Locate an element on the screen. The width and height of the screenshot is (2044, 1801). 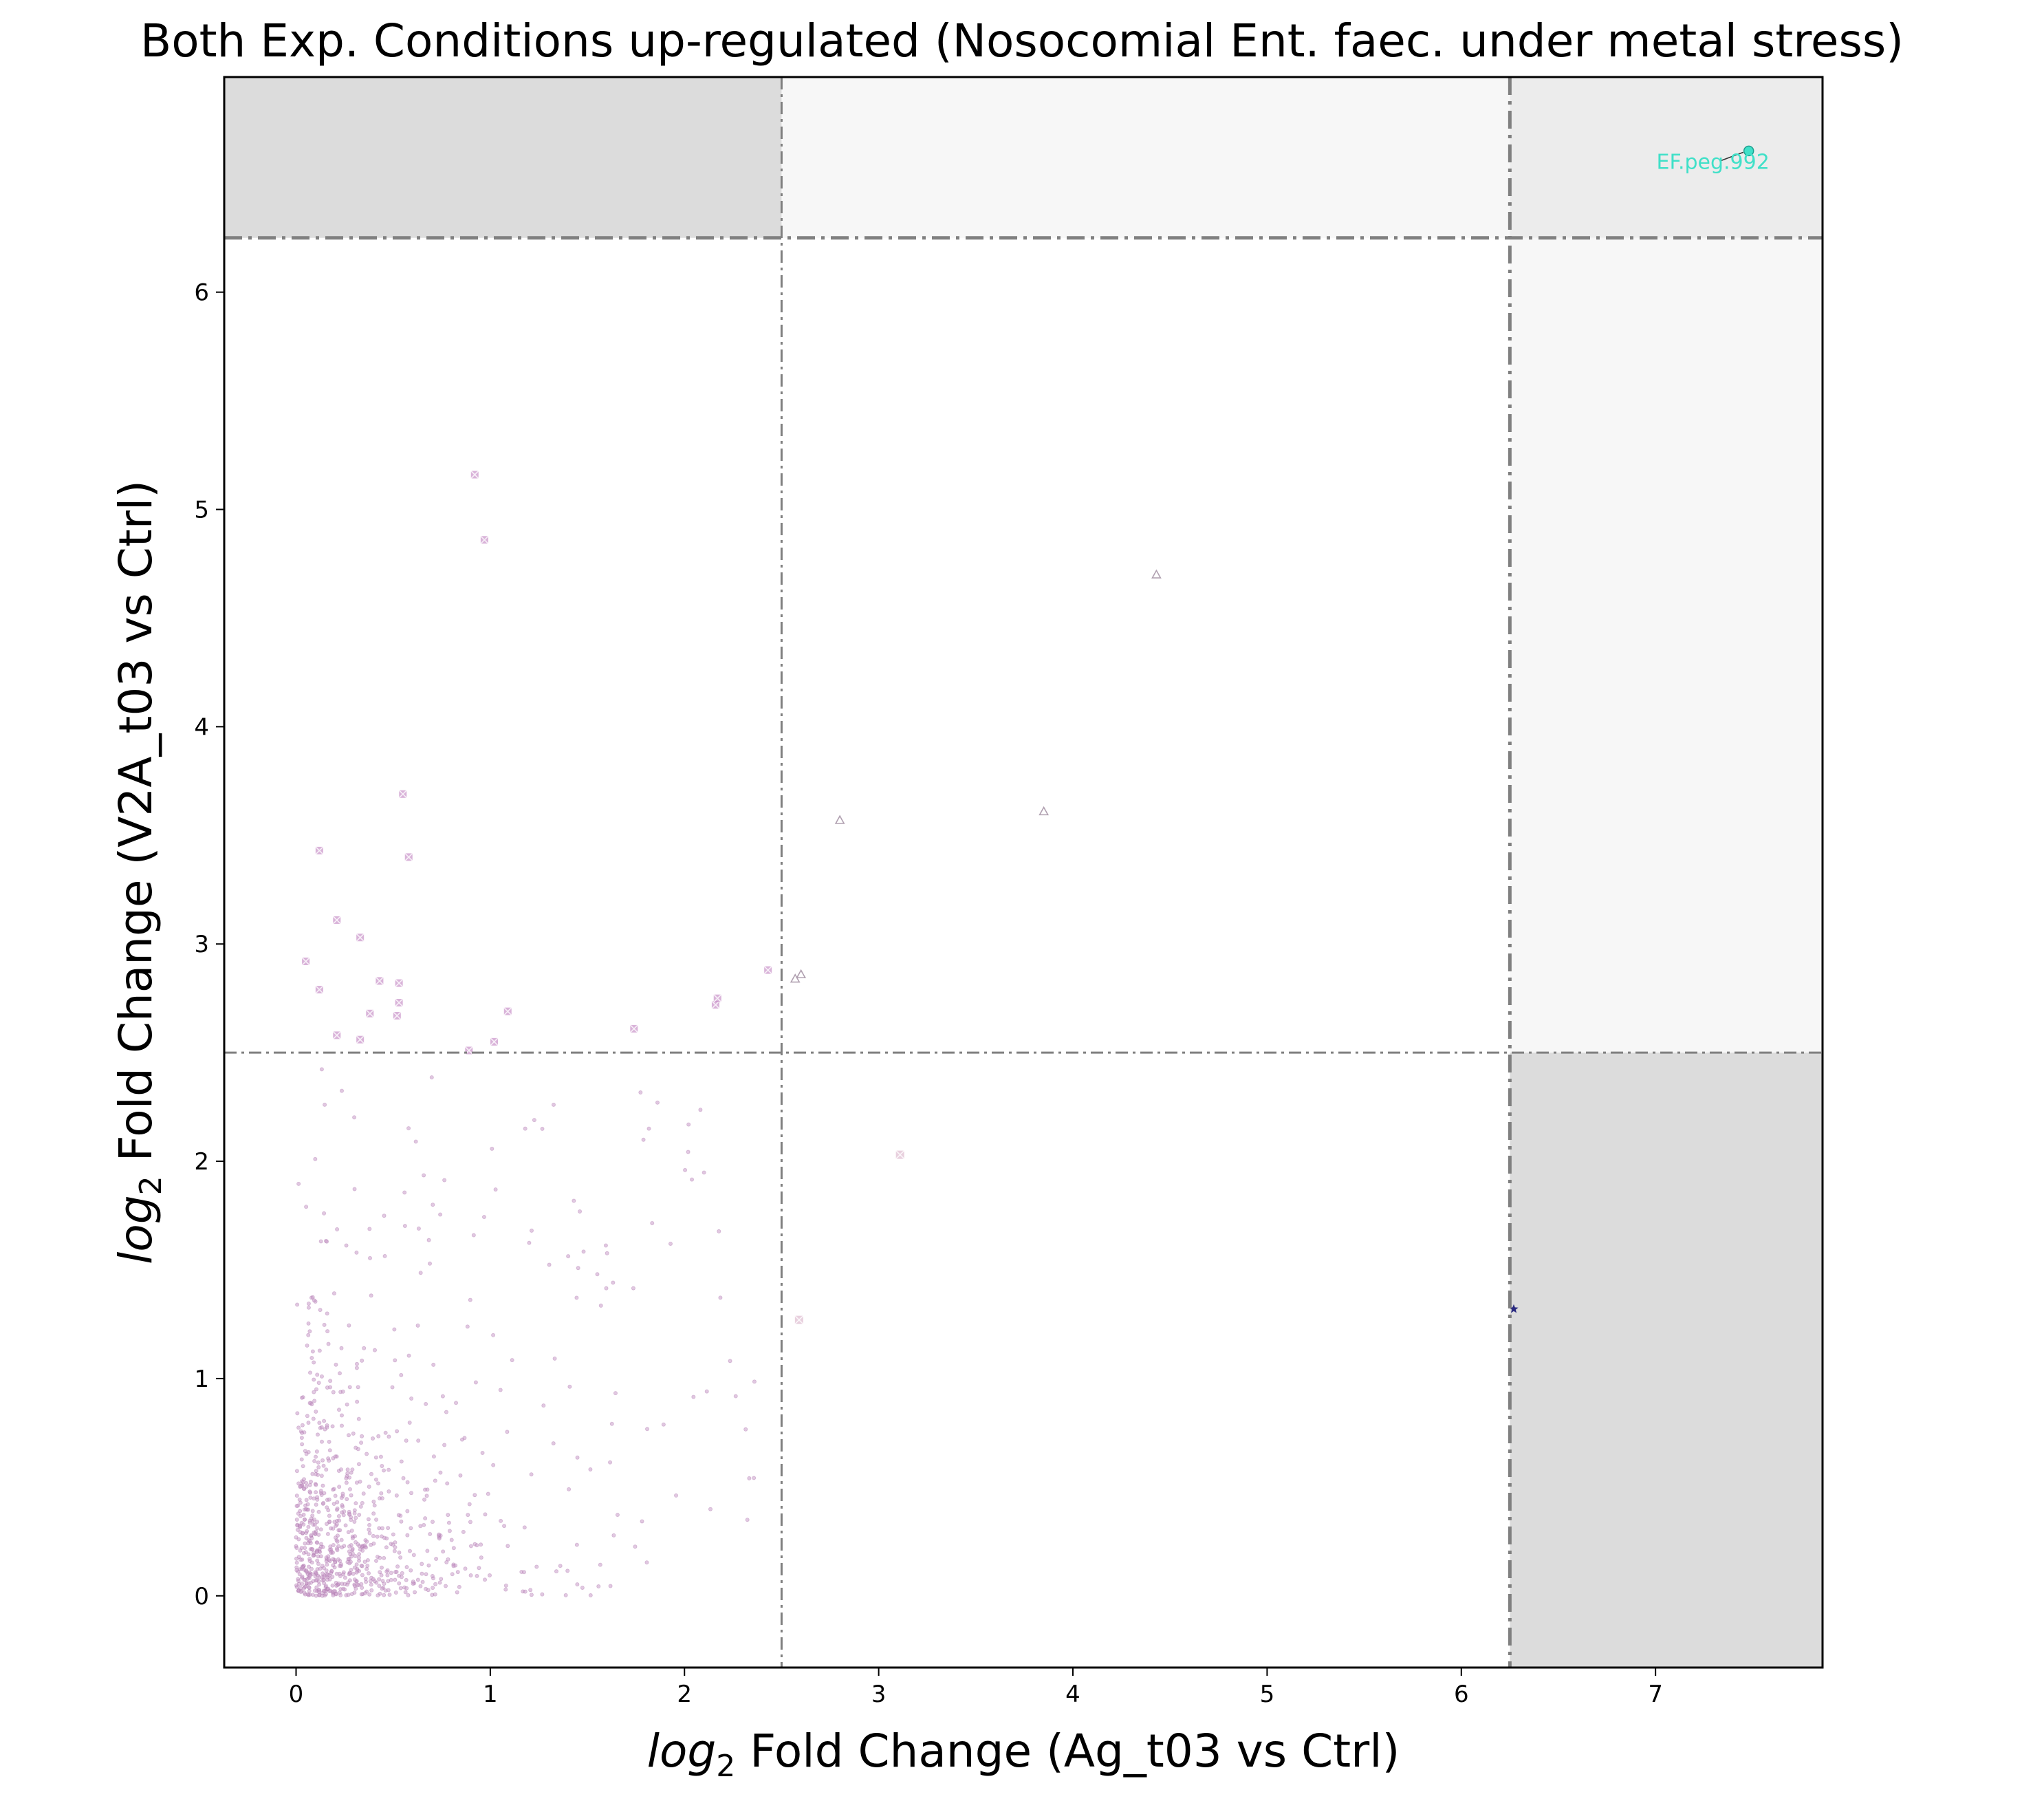
region-top-middle is located at coordinates (1145, 157).